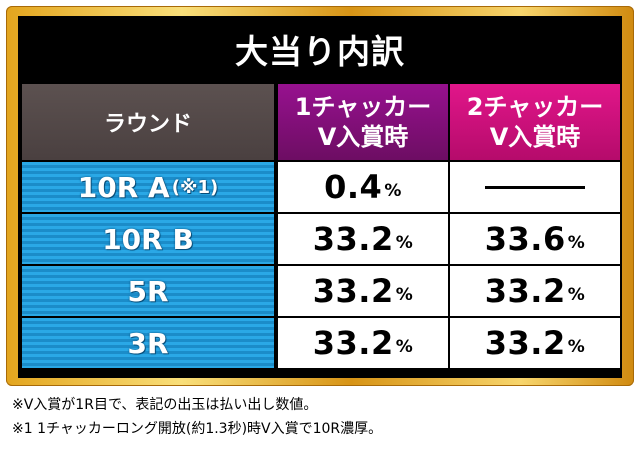  I want to click on value-number: 0.4, so click(353, 187).